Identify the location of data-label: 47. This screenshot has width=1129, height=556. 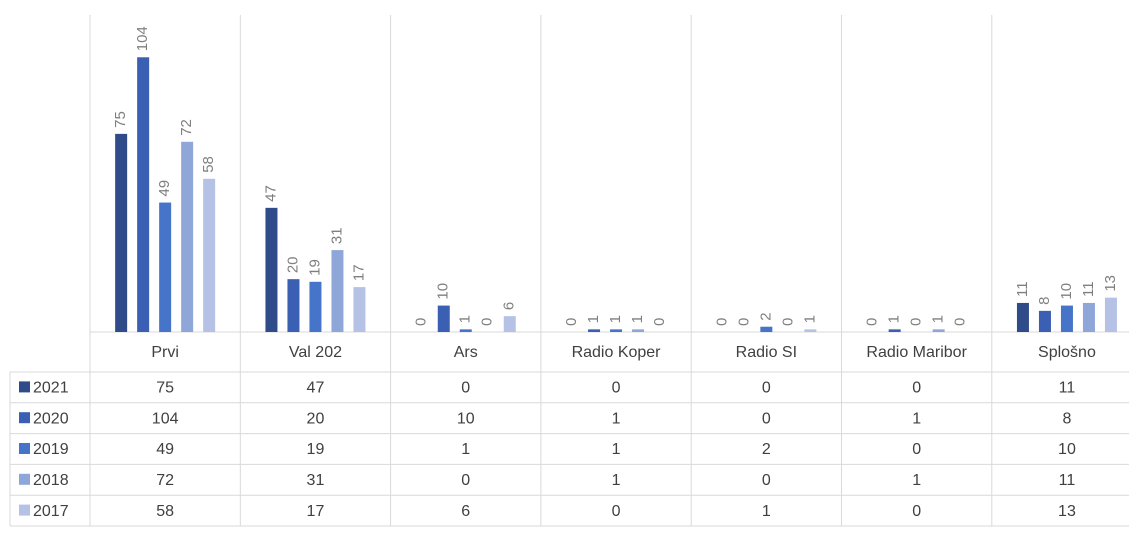
(270, 193).